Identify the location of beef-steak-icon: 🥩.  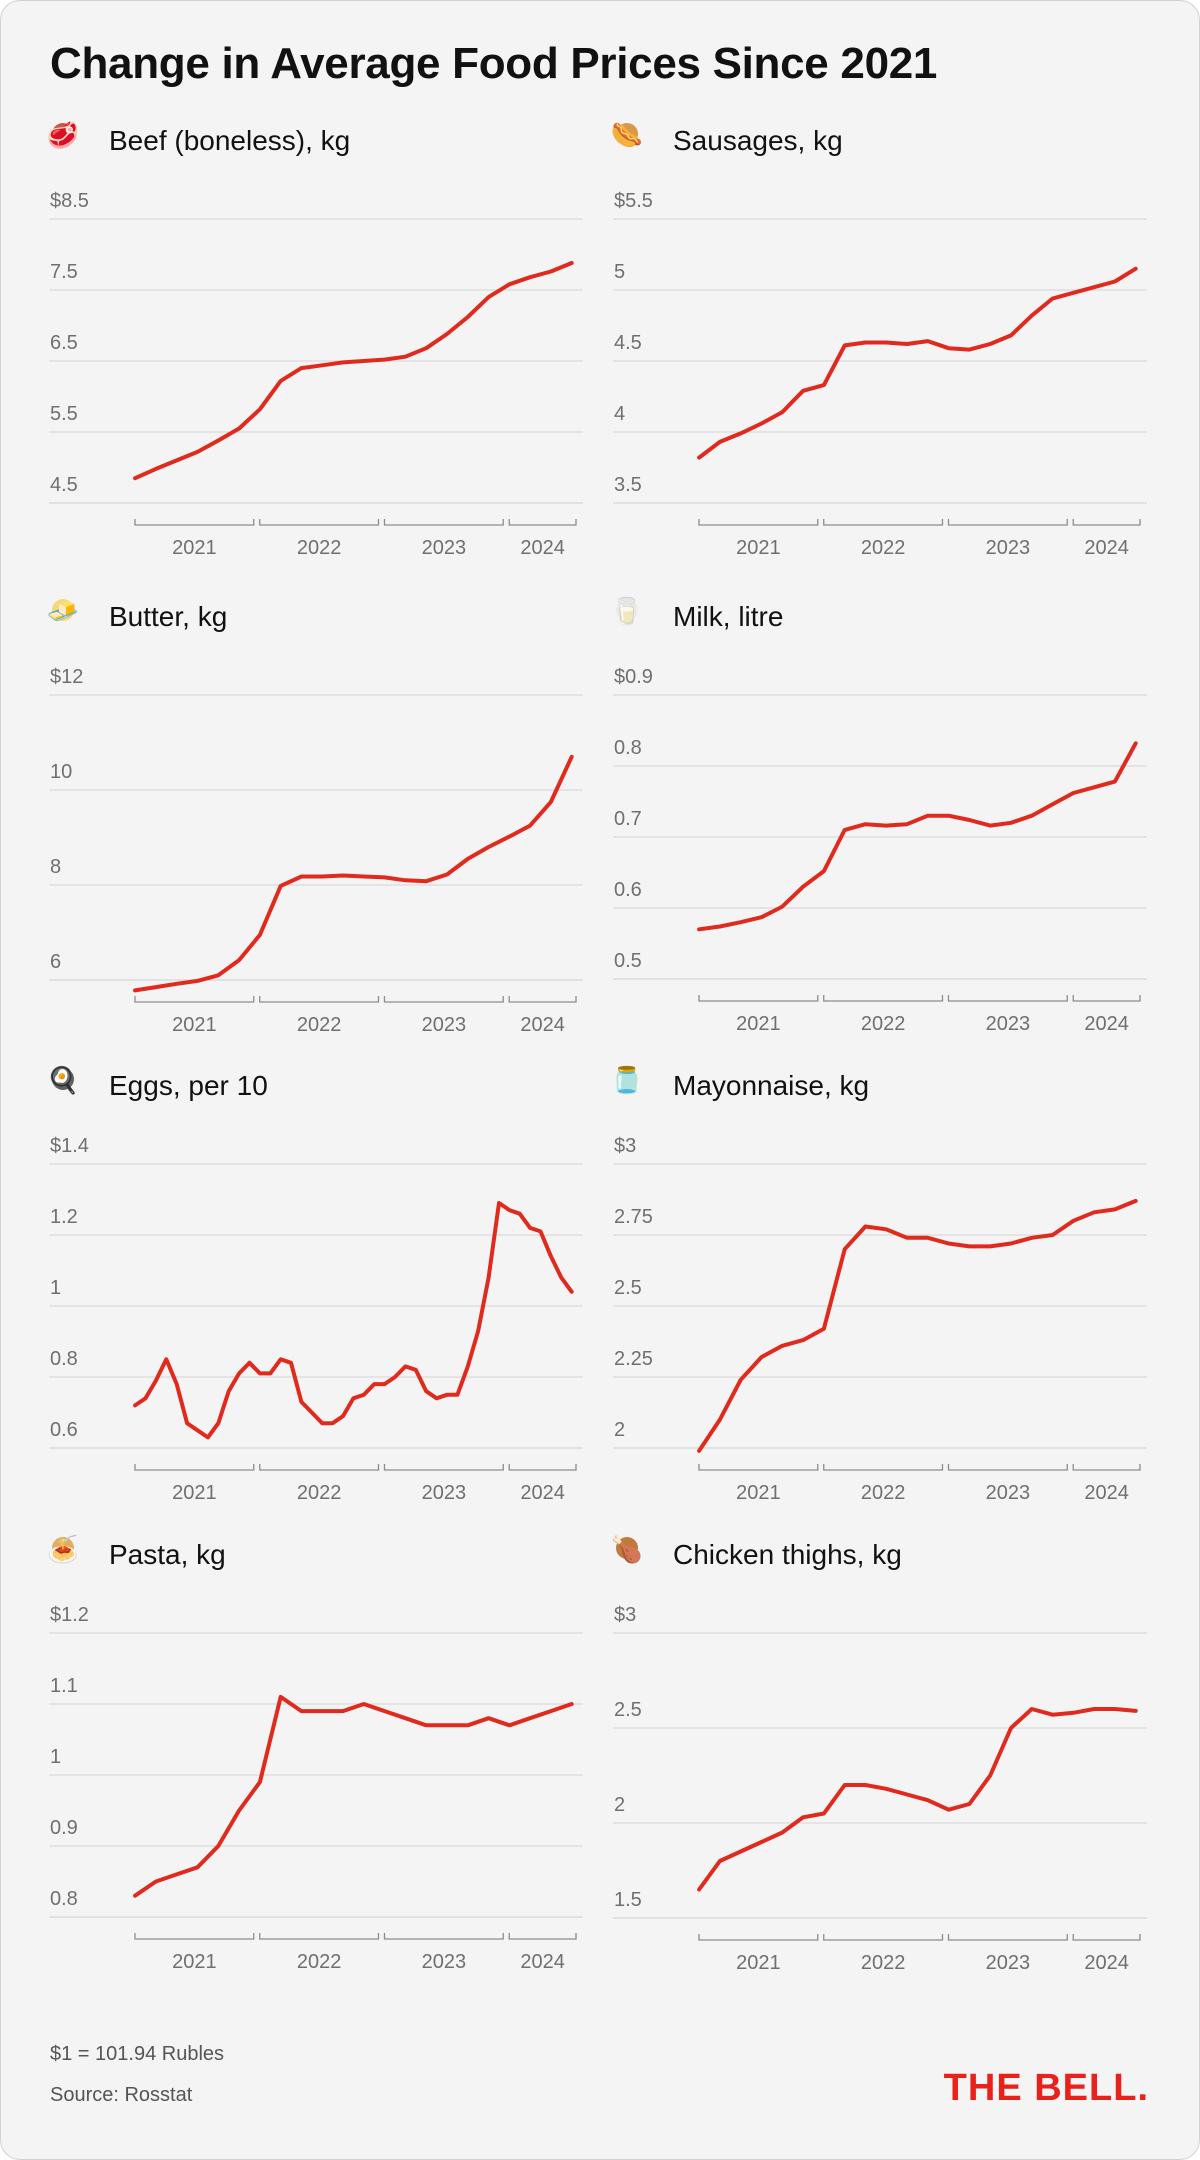
(63, 135).